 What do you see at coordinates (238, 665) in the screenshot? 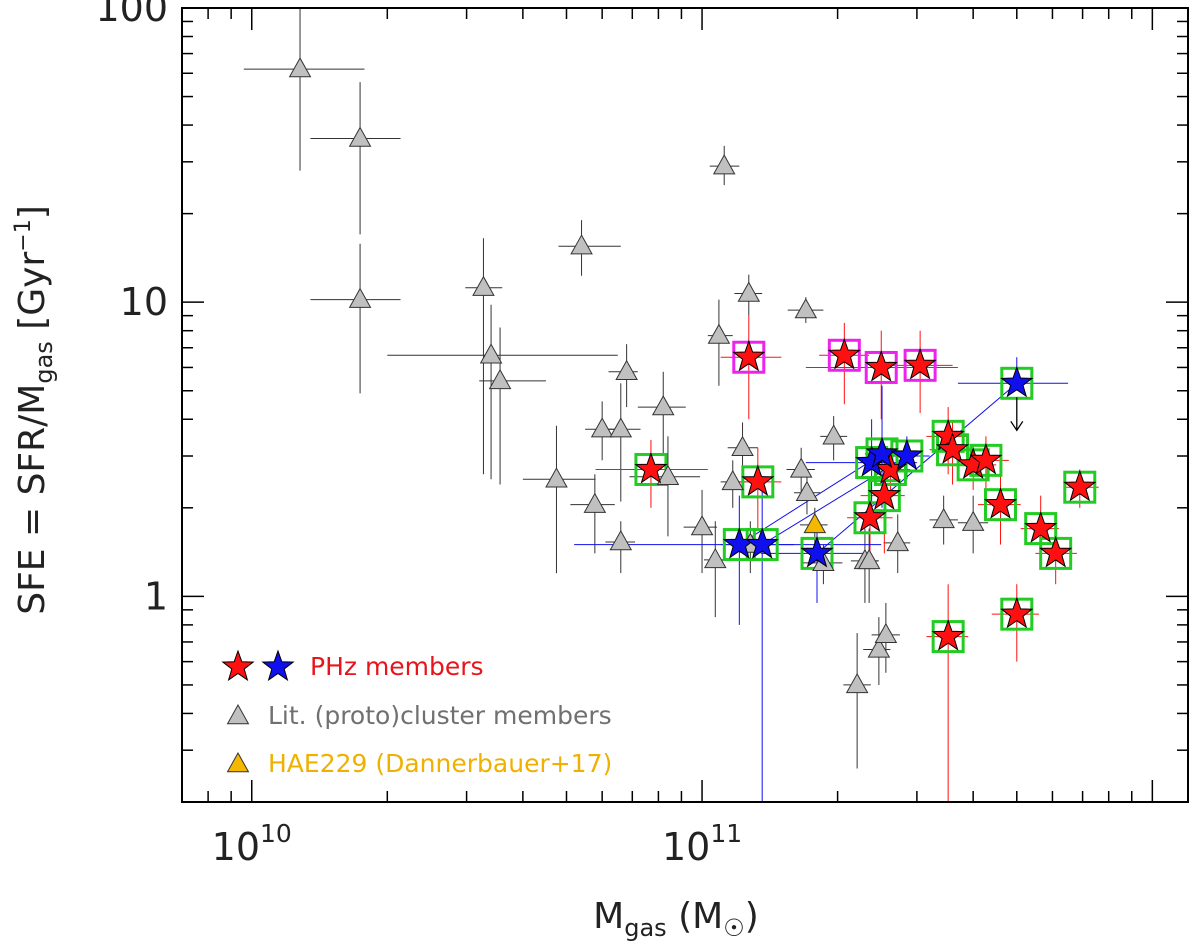
I see `legend-red-star-icon` at bounding box center [238, 665].